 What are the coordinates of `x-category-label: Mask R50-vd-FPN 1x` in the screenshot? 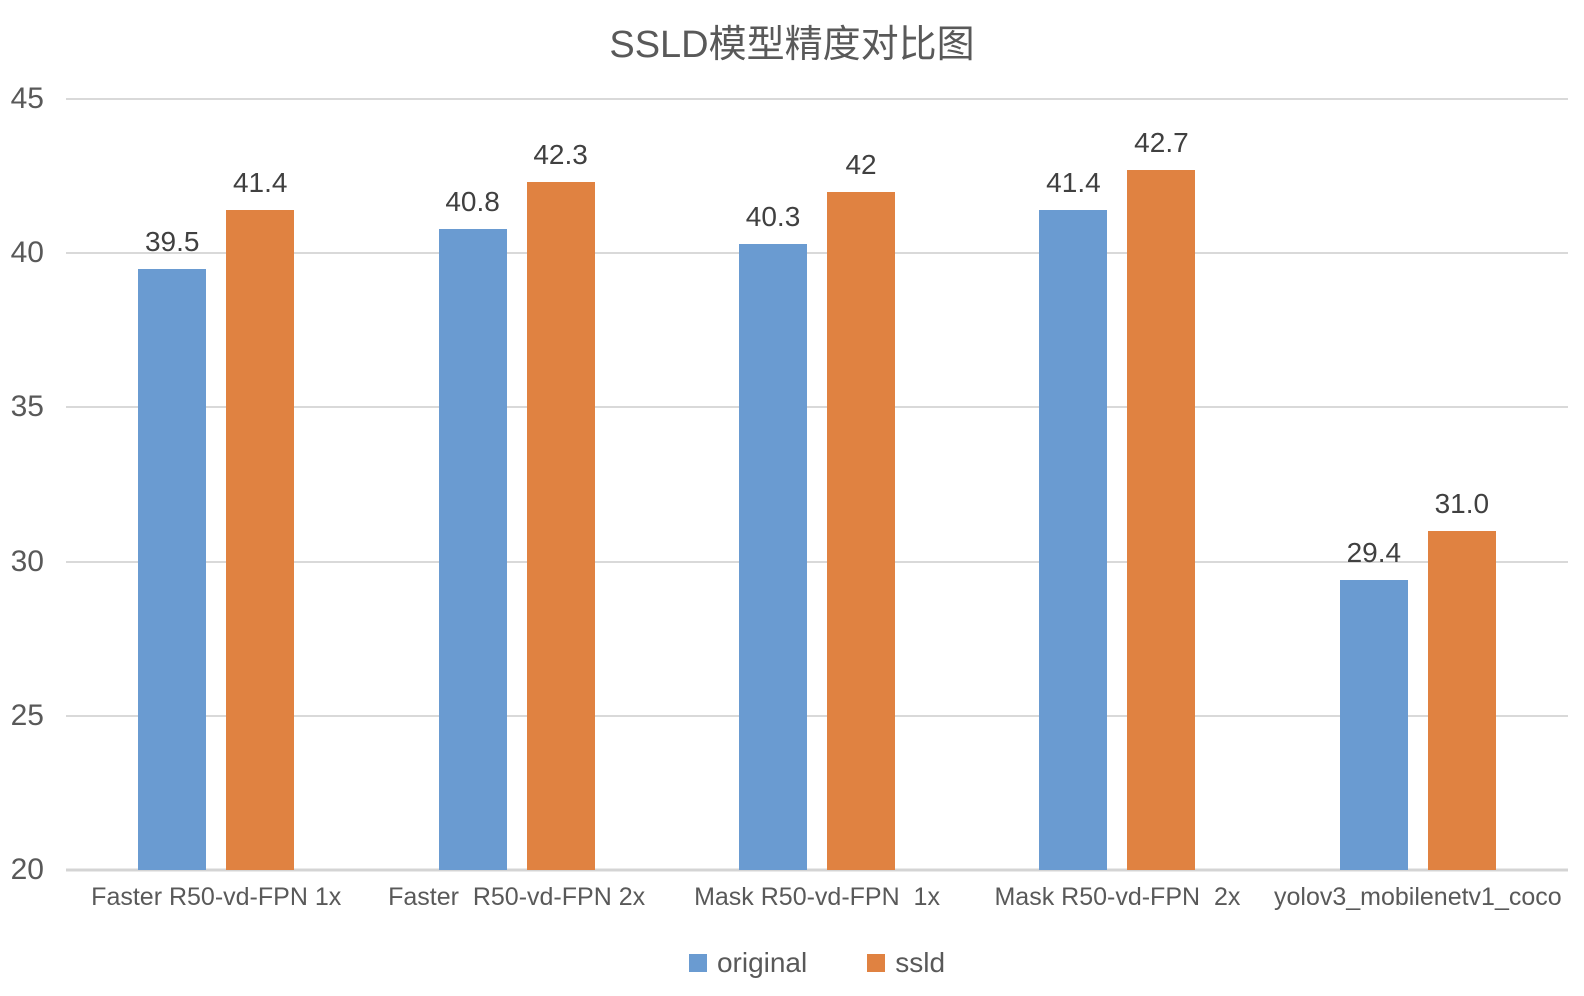 It's located at (817, 897).